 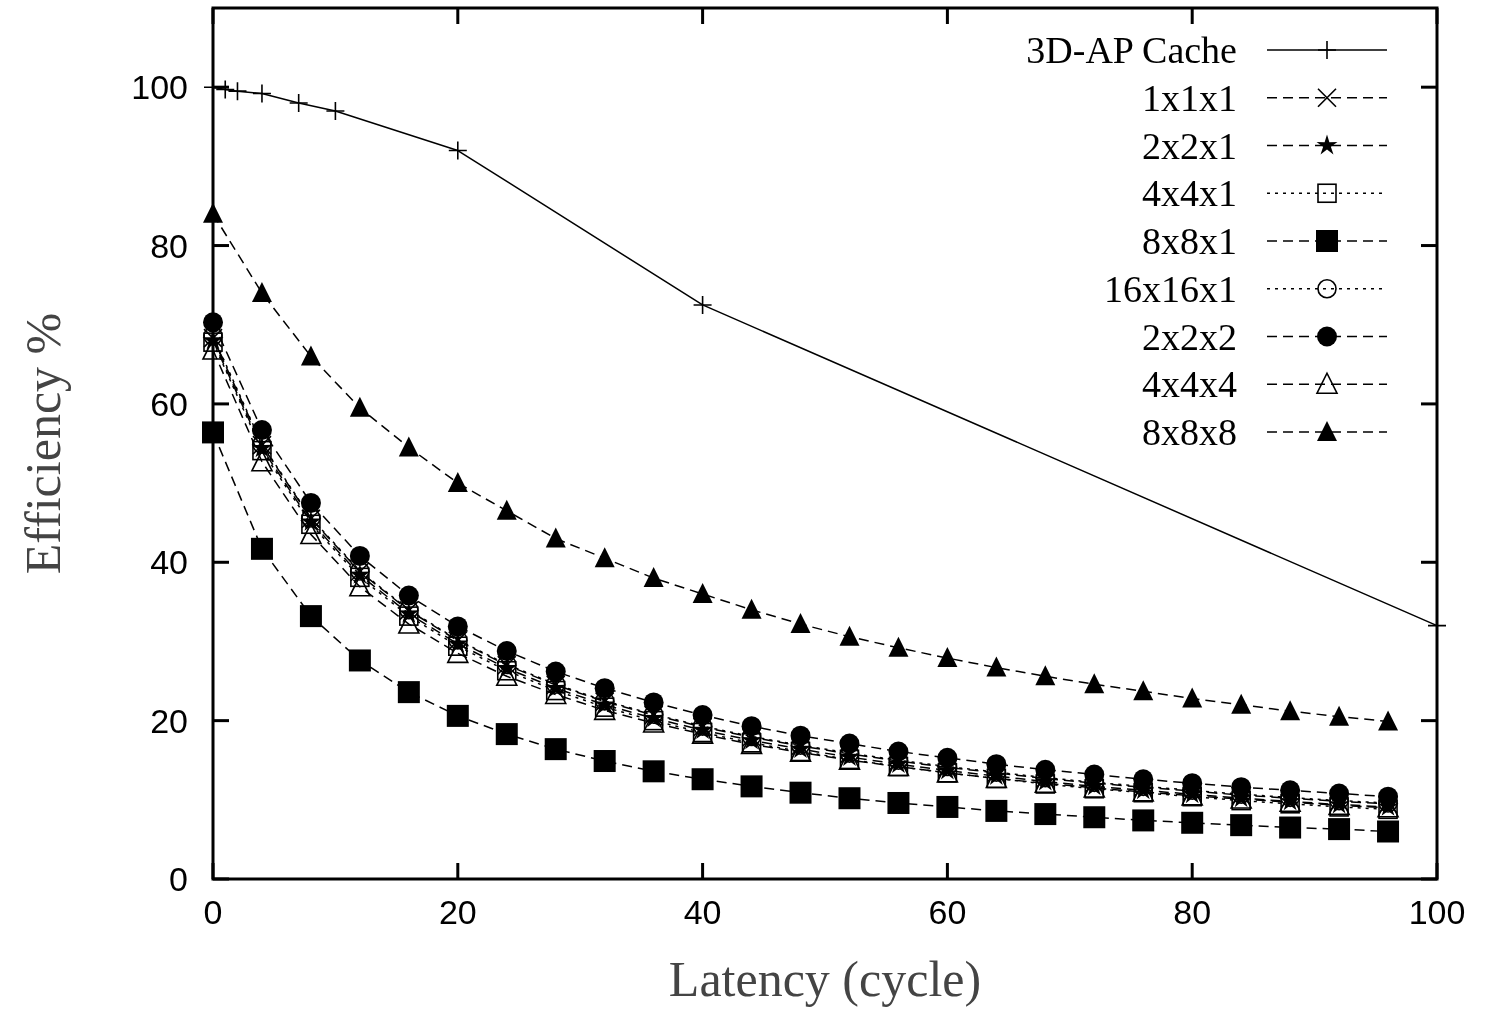 I want to click on legend-label: 4x4x4, so click(x=1189, y=384).